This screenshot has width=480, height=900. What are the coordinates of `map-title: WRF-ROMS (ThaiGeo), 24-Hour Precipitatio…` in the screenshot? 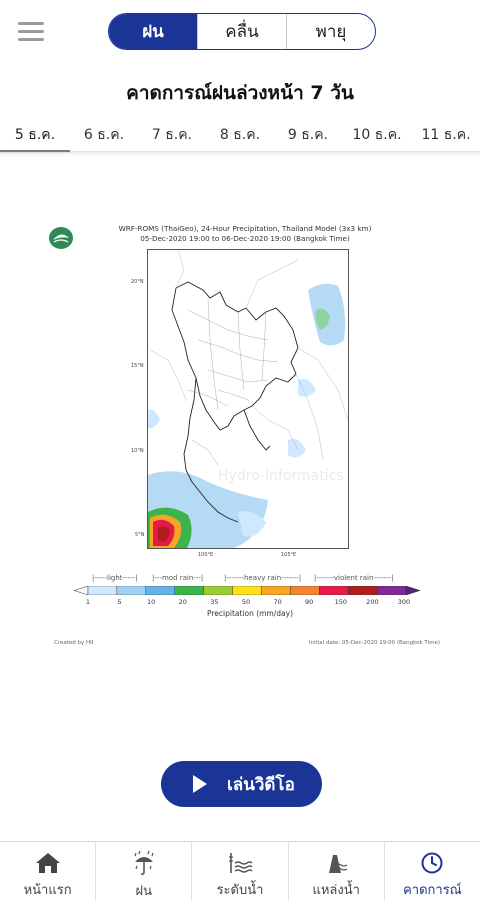 It's located at (245, 234).